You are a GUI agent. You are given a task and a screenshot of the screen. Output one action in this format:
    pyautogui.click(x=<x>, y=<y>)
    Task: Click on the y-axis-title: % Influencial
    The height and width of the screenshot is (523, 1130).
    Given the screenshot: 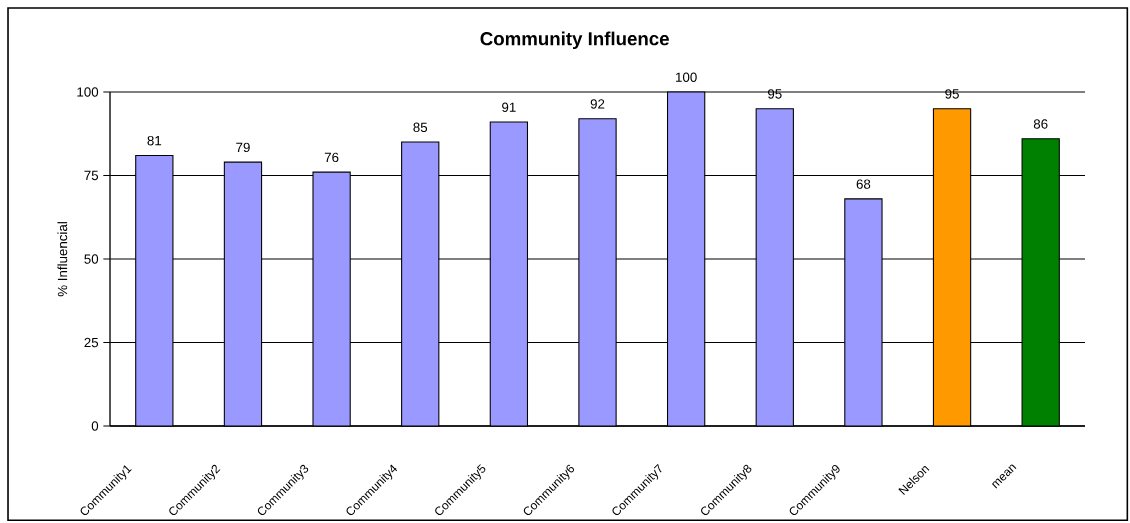 What is the action you would take?
    pyautogui.click(x=62, y=259)
    